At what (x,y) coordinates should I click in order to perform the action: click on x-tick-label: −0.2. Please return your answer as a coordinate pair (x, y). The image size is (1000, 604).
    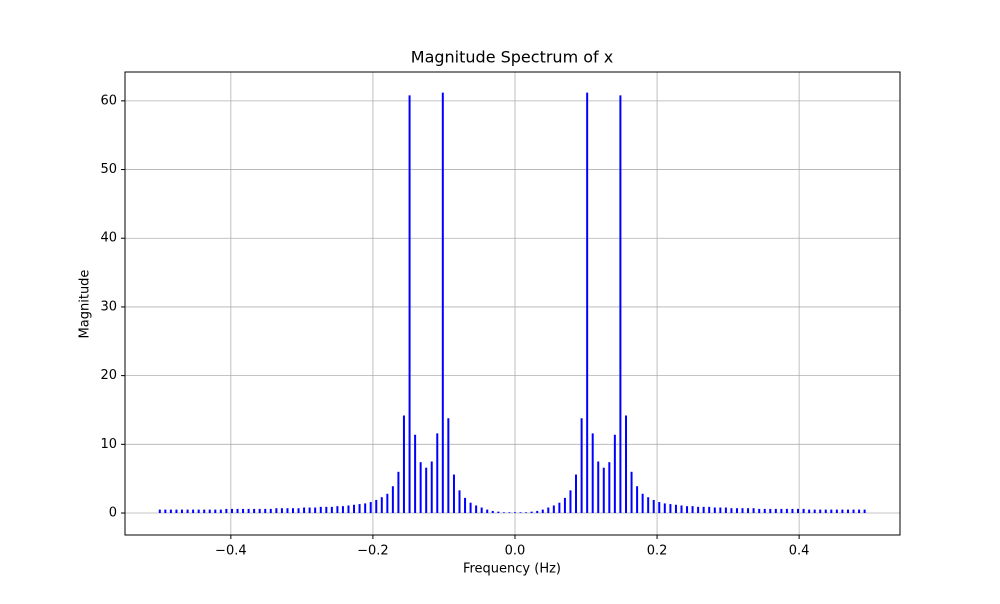
    Looking at the image, I should click on (373, 551).